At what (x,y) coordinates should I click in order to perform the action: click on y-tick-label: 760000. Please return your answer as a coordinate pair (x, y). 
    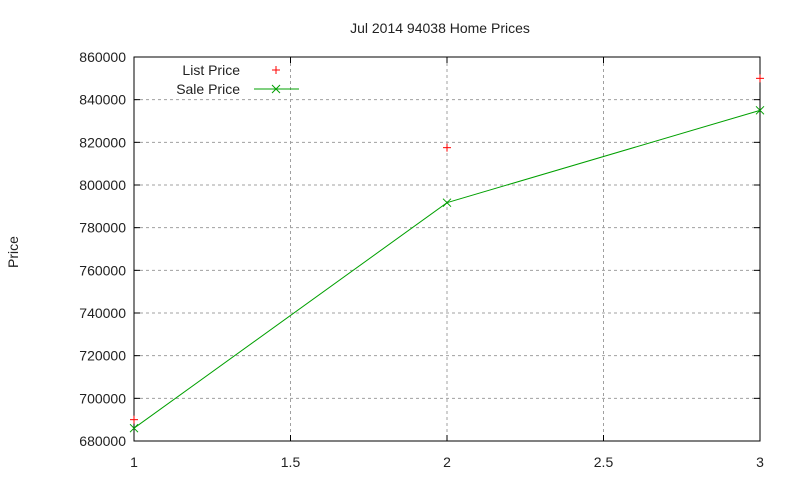
    Looking at the image, I should click on (102, 270).